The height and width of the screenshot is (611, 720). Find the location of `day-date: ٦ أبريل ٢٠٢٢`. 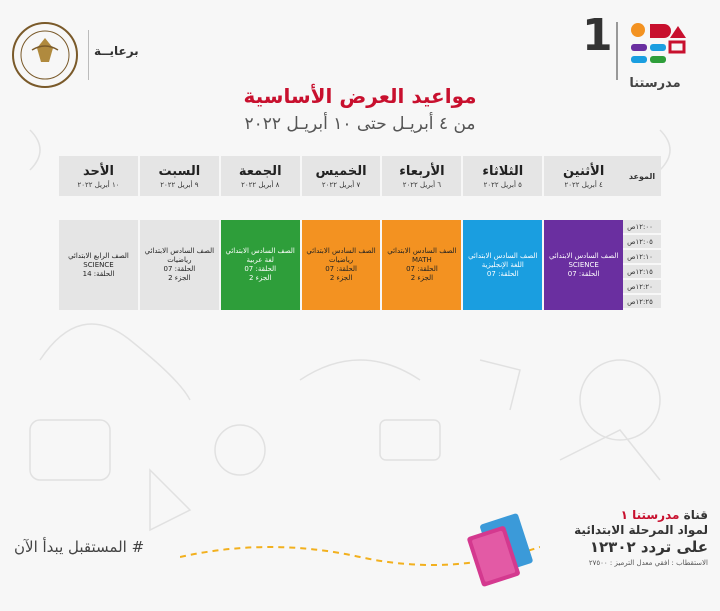

day-date: ٦ أبريل ٢٠٢٢ is located at coordinates (422, 184).